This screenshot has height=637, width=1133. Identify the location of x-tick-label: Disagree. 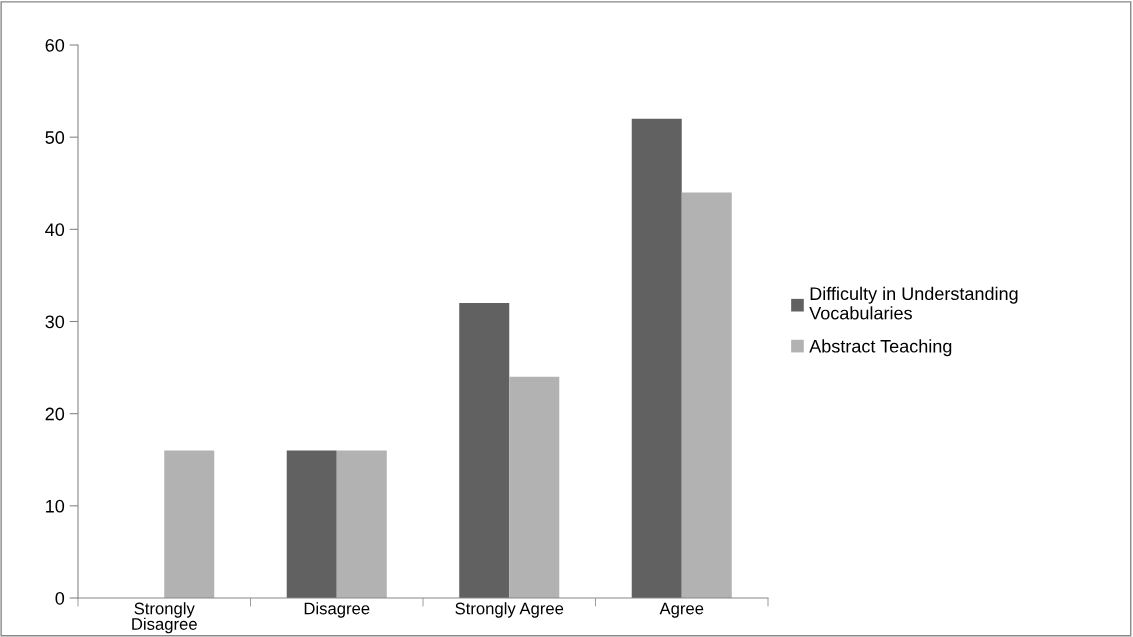
(337, 610).